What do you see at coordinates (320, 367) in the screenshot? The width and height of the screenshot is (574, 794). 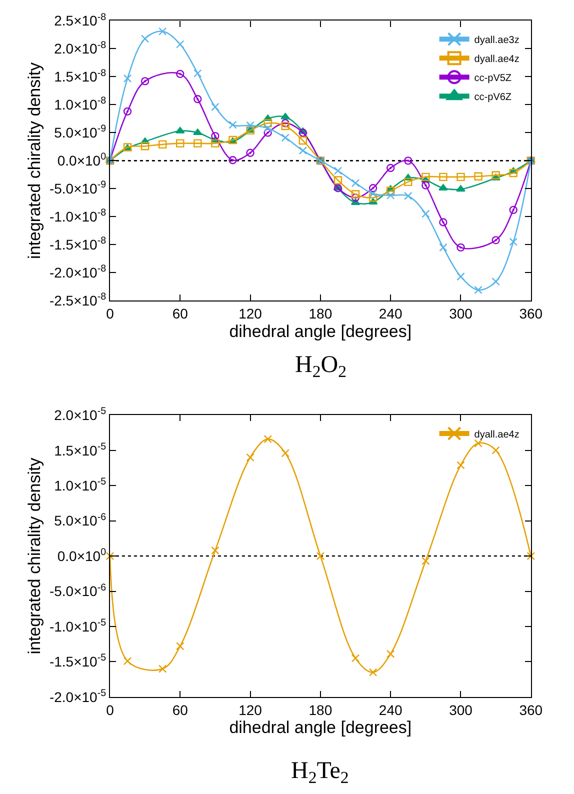 I see `text: H$_{2}$O$_{2}$` at bounding box center [320, 367].